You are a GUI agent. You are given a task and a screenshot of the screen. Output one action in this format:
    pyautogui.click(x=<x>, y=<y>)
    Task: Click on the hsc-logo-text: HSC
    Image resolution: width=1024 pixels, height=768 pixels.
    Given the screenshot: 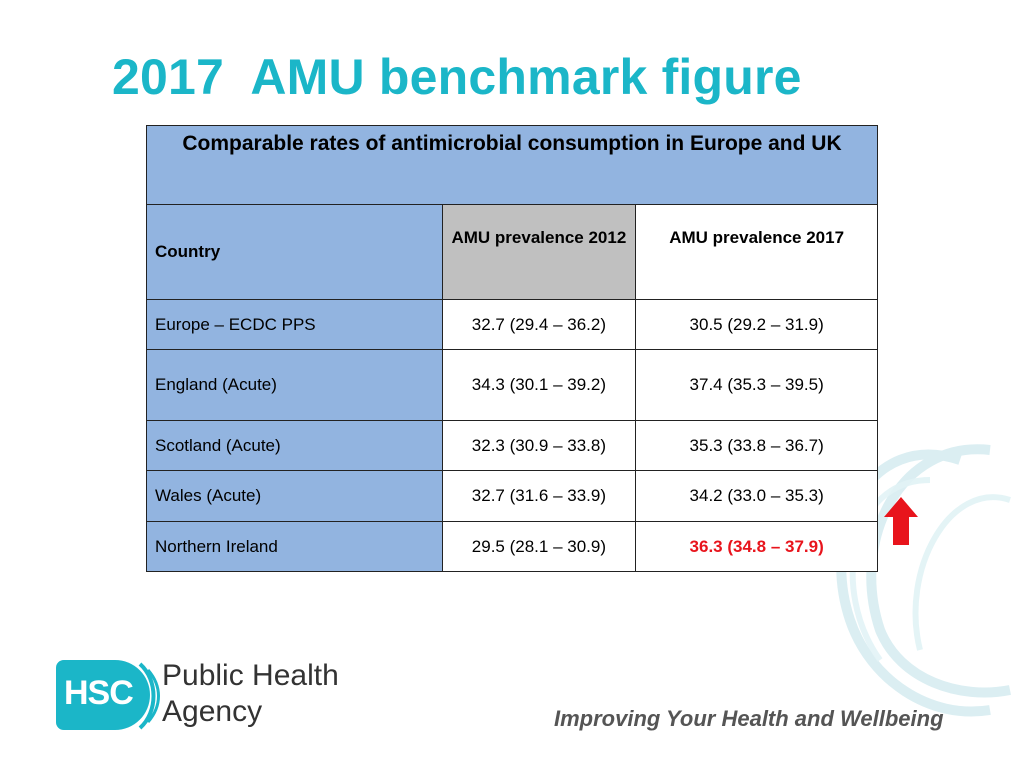 What is the action you would take?
    pyautogui.click(x=99, y=693)
    